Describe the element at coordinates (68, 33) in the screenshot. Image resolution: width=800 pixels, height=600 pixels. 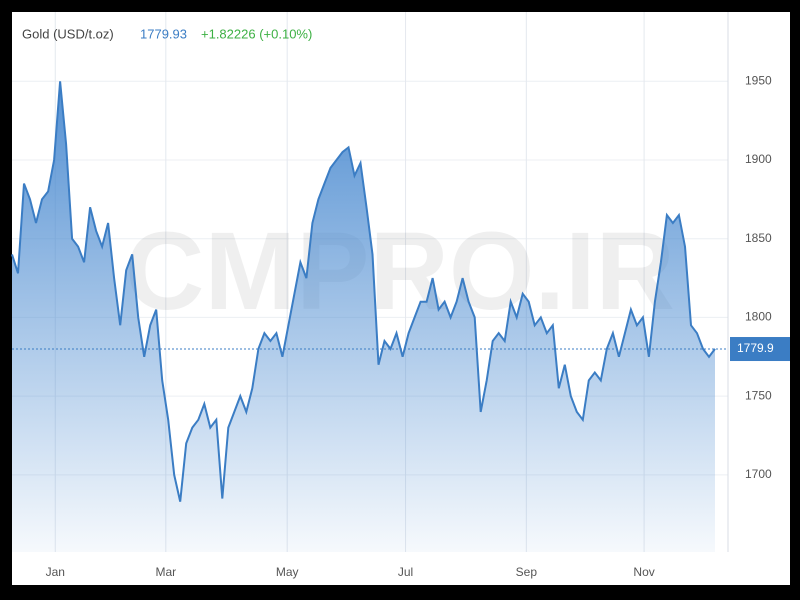
I see `chart-title: Gold (USD/t.oz)` at that location.